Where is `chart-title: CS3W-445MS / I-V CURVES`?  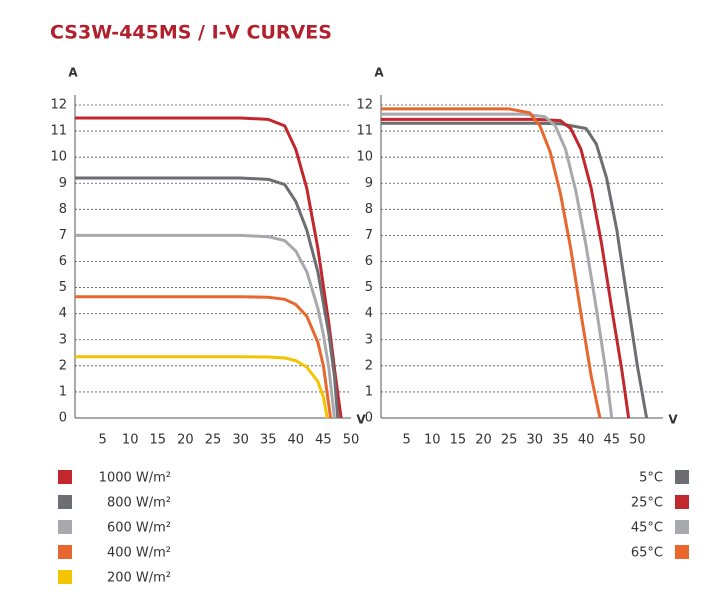 chart-title: CS3W-445MS / I-V CURVES is located at coordinates (191, 33).